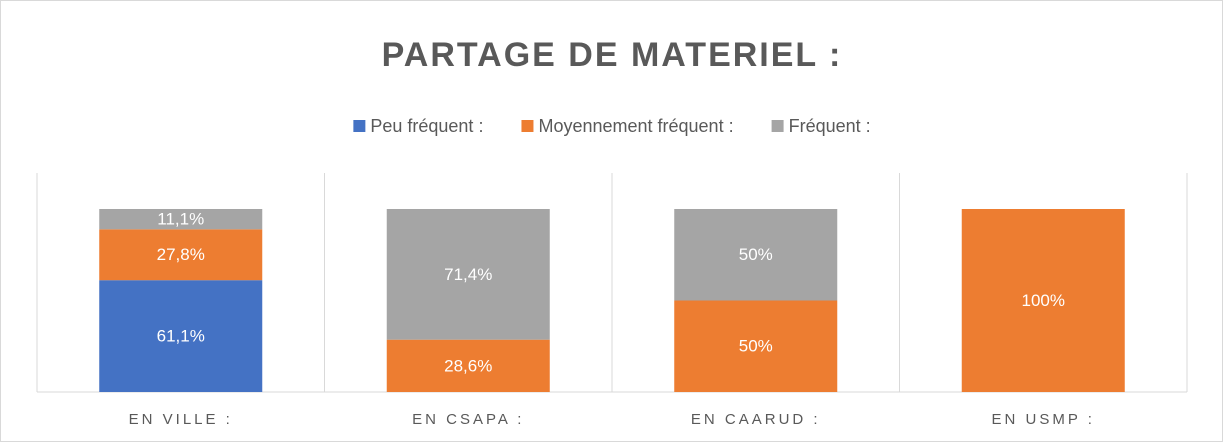  I want to click on data-label: 100%, so click(1043, 300).